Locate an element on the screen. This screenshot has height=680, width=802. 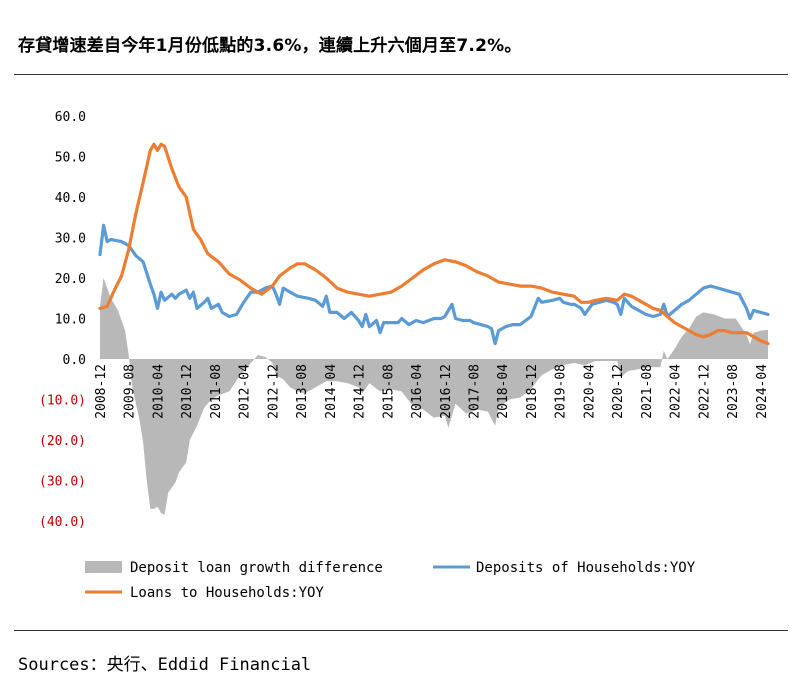
y-tick-label: 40.0 is located at coordinates (70, 198).